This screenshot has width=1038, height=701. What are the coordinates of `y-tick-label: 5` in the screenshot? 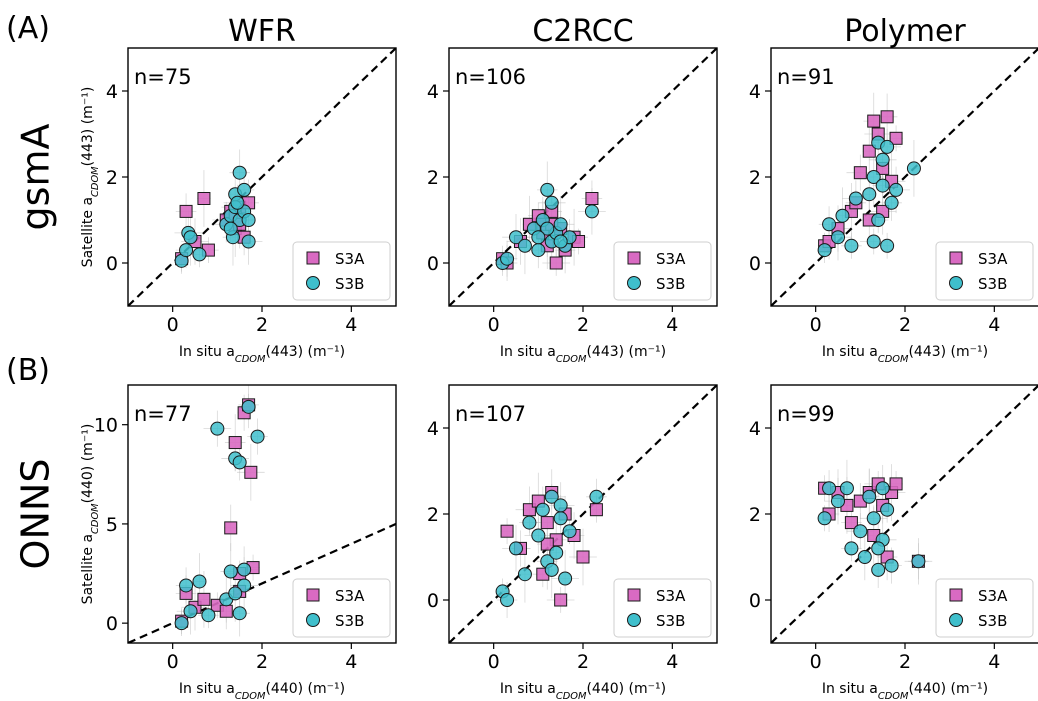 It's located at (112, 525).